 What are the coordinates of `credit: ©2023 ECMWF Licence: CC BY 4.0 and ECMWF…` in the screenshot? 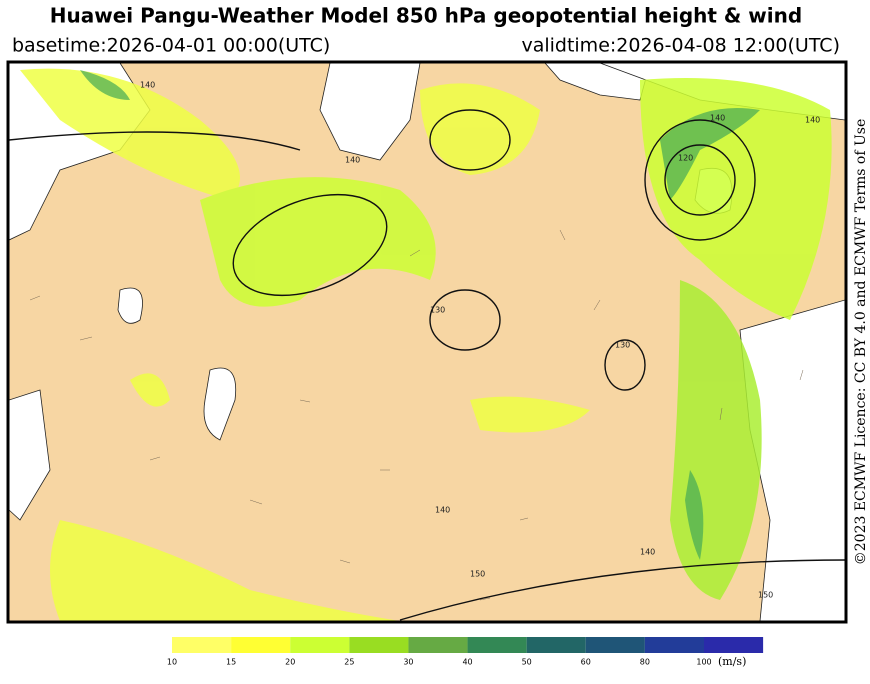 It's located at (861, 342).